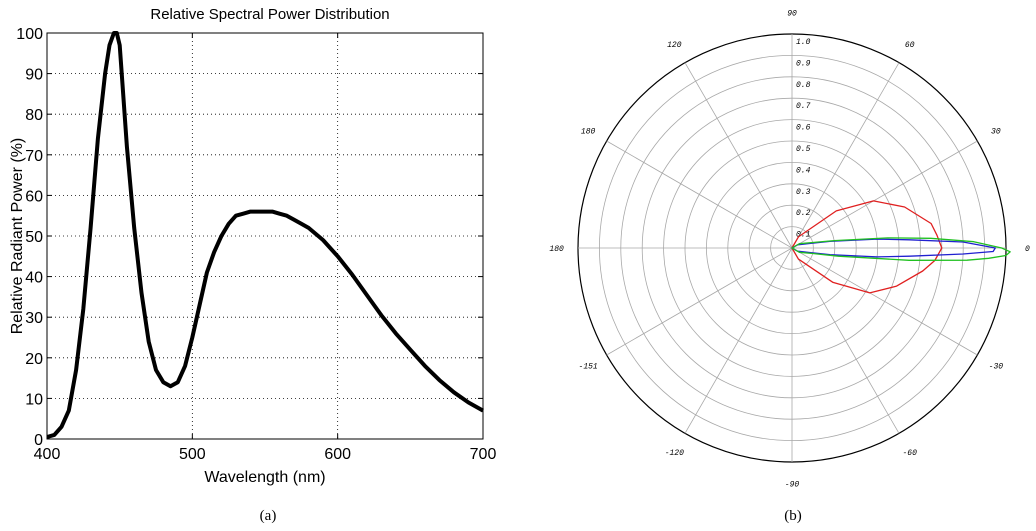 Image resolution: width=1036 pixels, height=531 pixels. I want to click on y-tick-label: 10, so click(34, 399).